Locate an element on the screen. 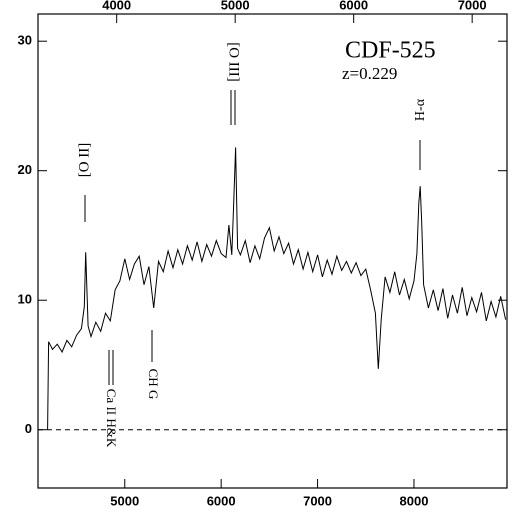  annotation: CDF-525 is located at coordinates (390, 51).